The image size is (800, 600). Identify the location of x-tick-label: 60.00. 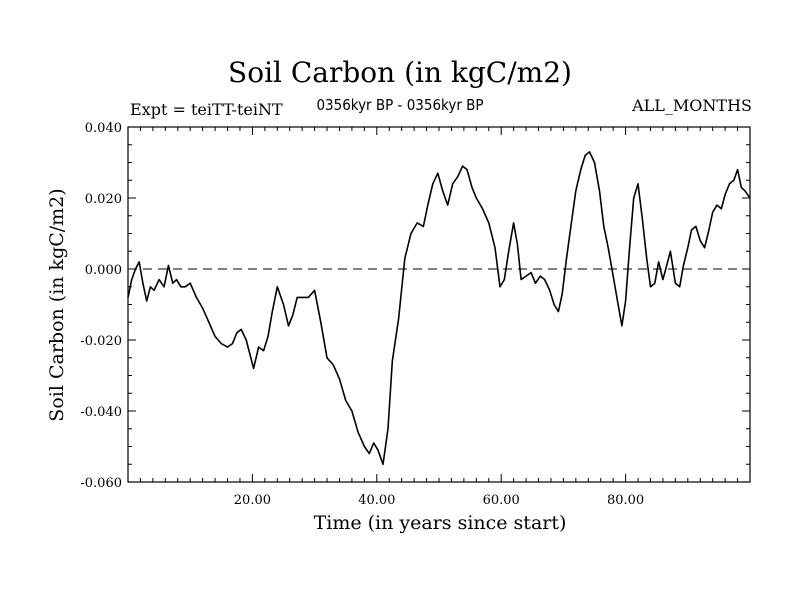
(501, 500).